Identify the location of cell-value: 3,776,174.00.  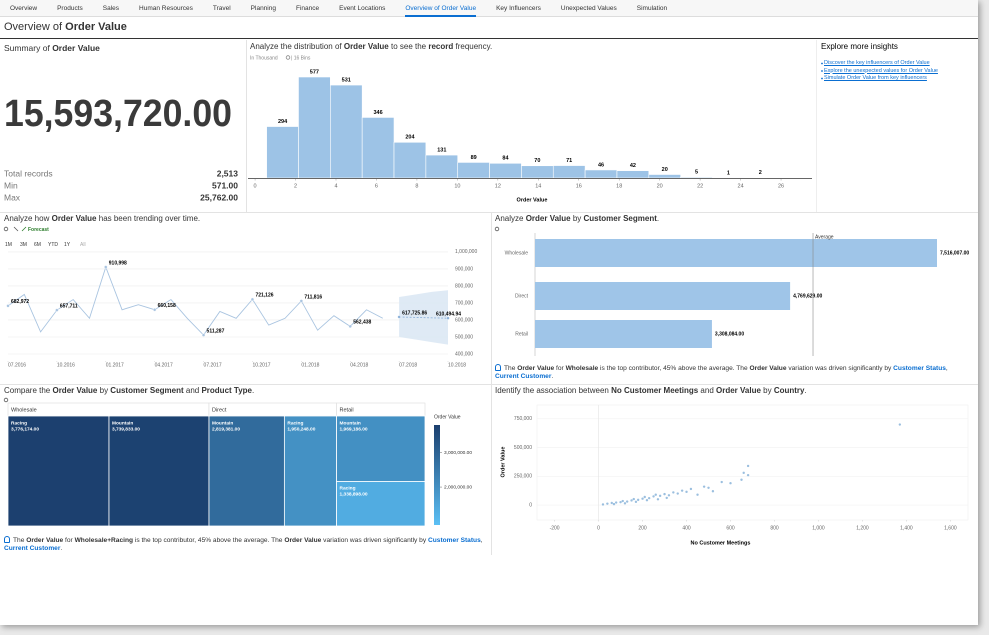
(25, 429).